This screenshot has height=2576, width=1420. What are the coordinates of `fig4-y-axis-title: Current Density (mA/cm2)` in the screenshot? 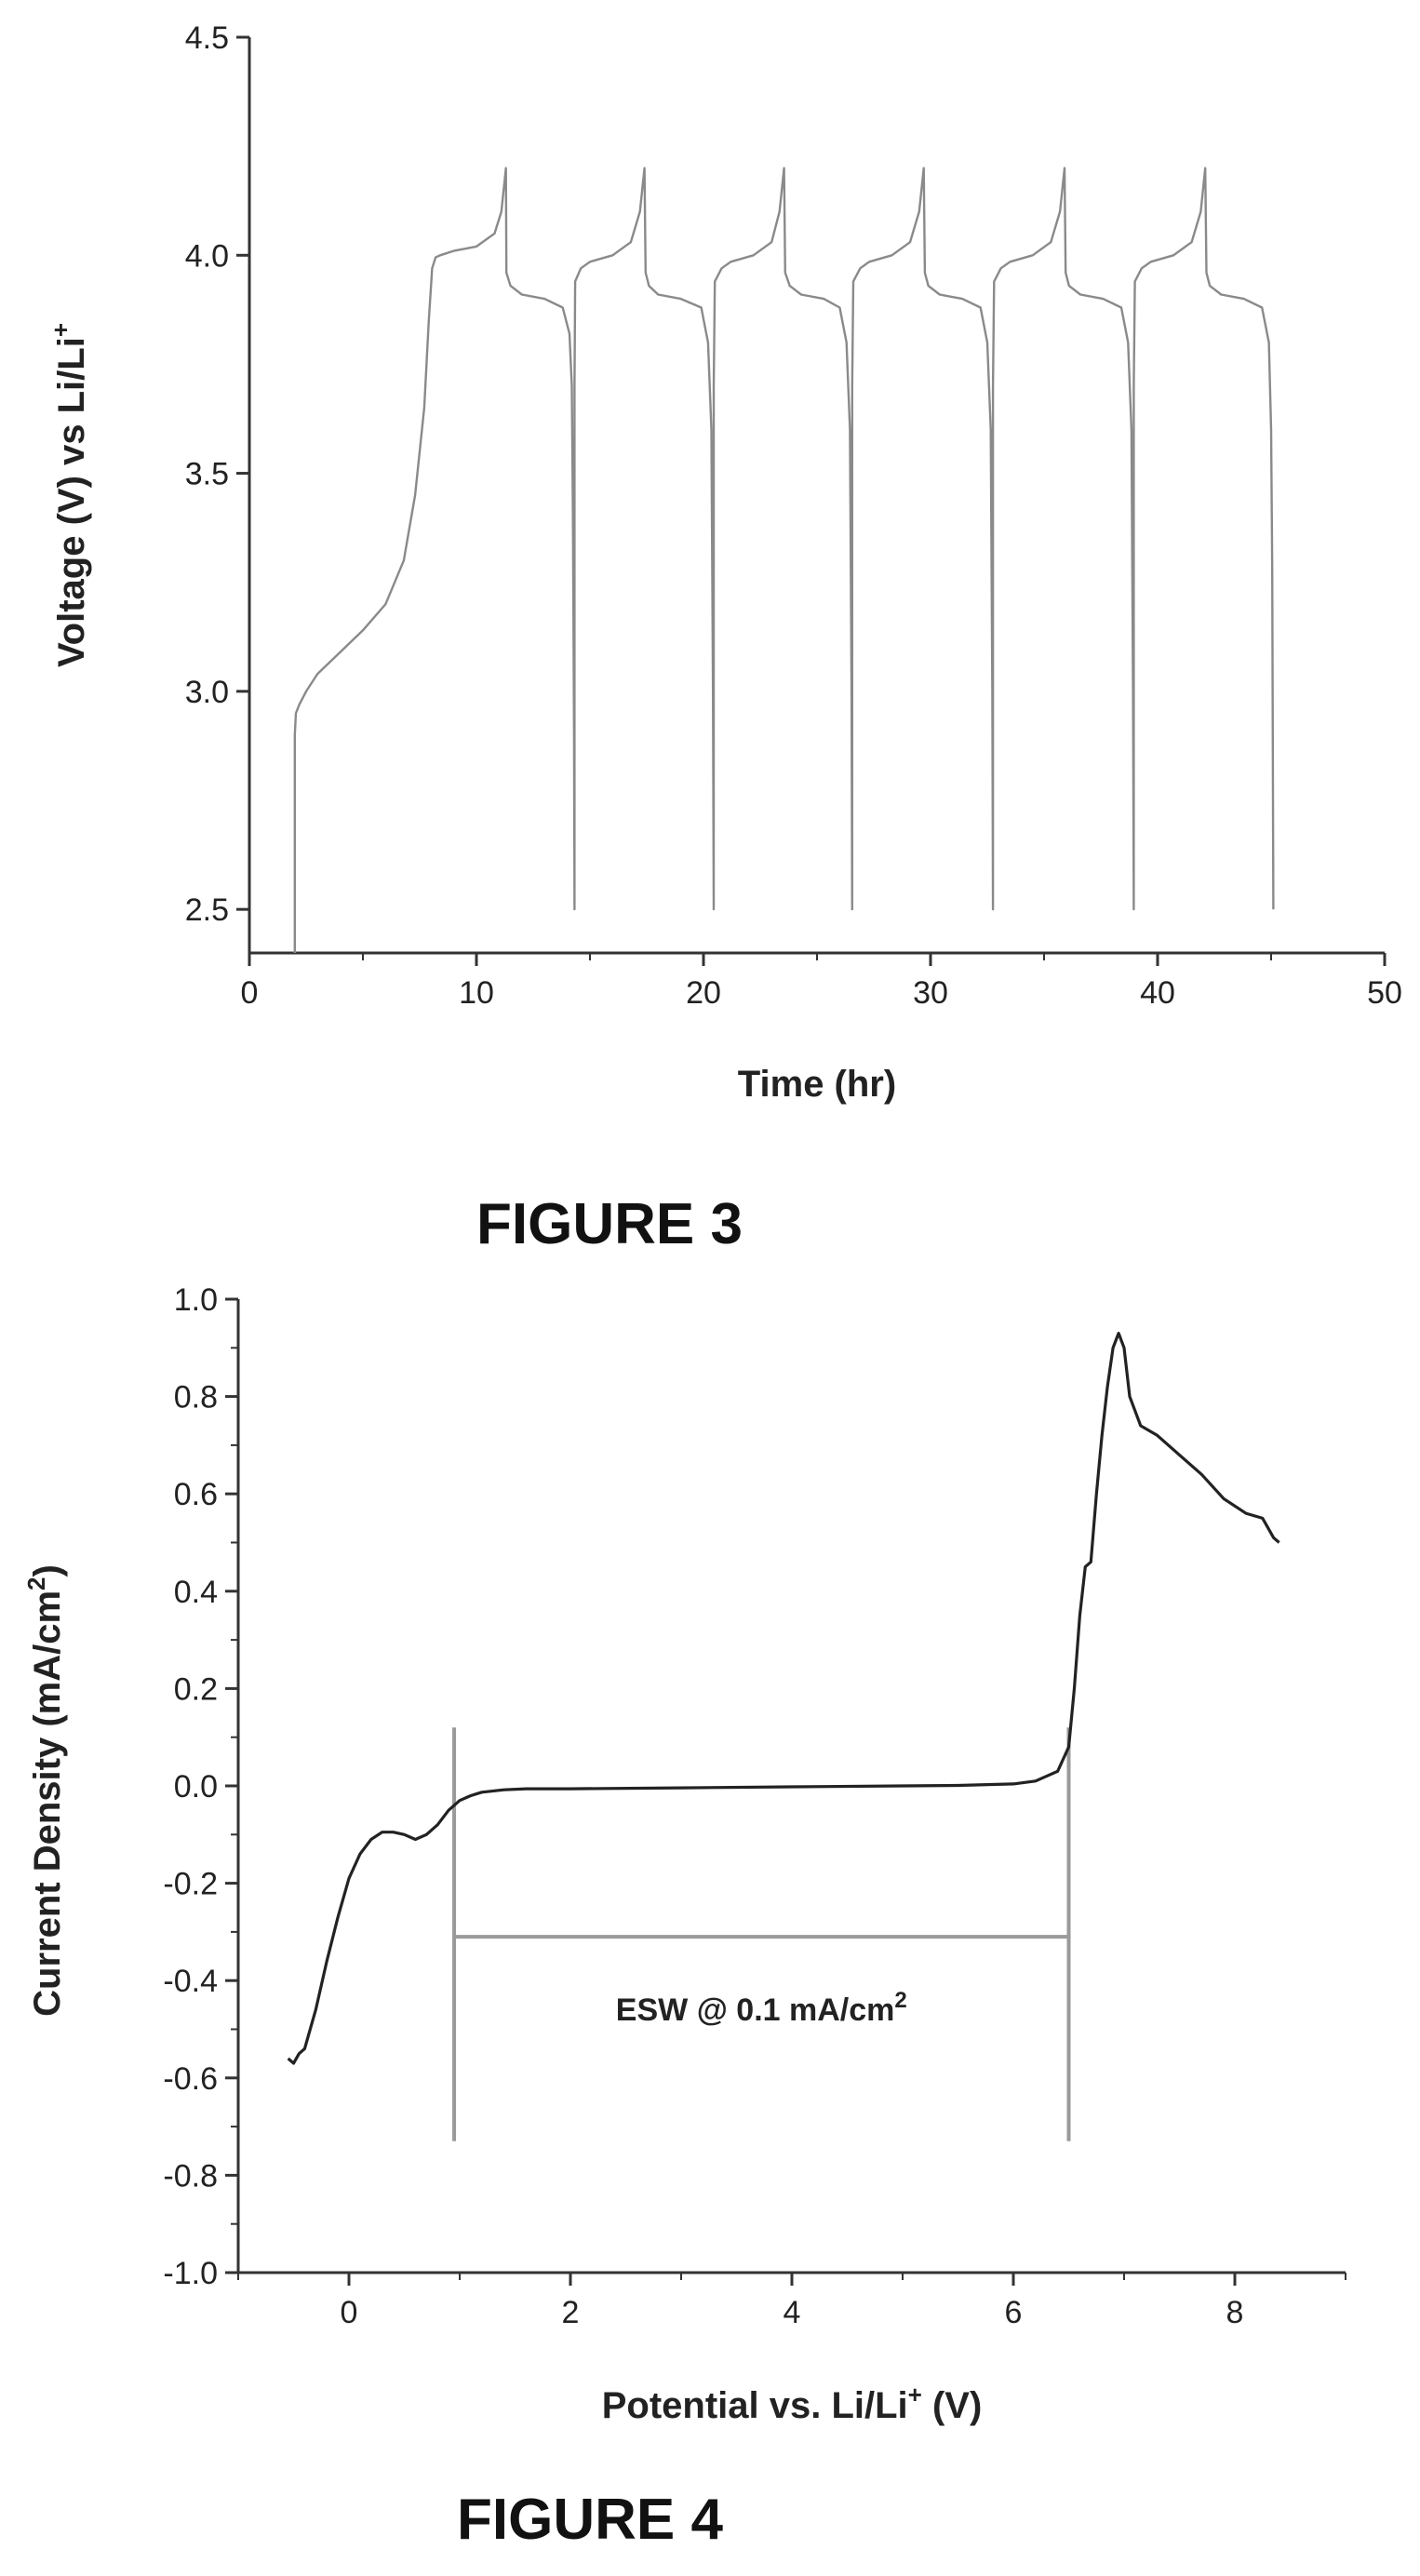 It's located at (45, 1790).